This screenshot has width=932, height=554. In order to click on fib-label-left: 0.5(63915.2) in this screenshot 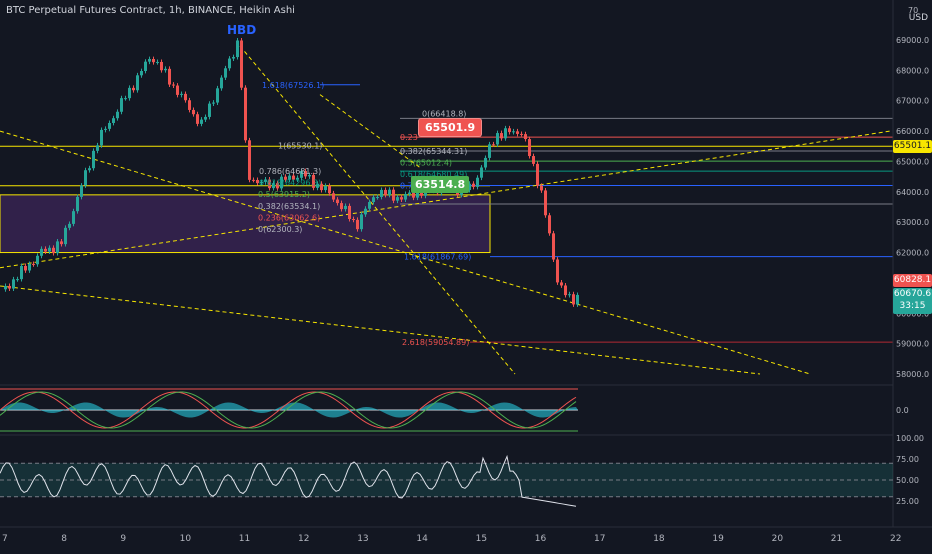, I will do `click(284, 194)`.